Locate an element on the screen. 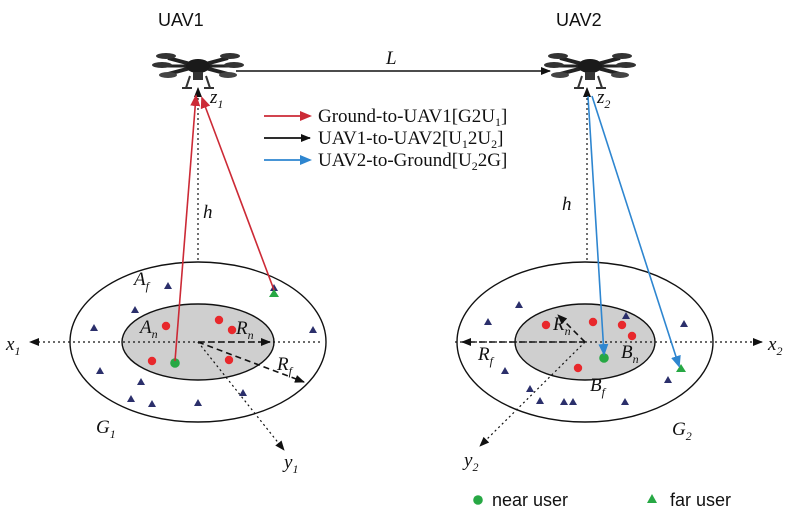 The height and width of the screenshot is (519, 800). g2u-link-near is located at coordinates (187, 228).